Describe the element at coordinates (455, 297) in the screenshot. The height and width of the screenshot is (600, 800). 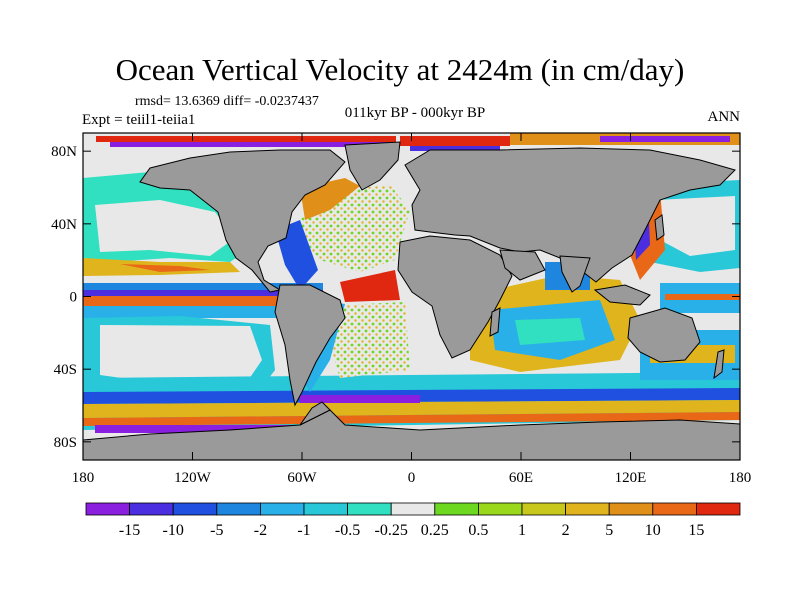
I see `land-africa` at that location.